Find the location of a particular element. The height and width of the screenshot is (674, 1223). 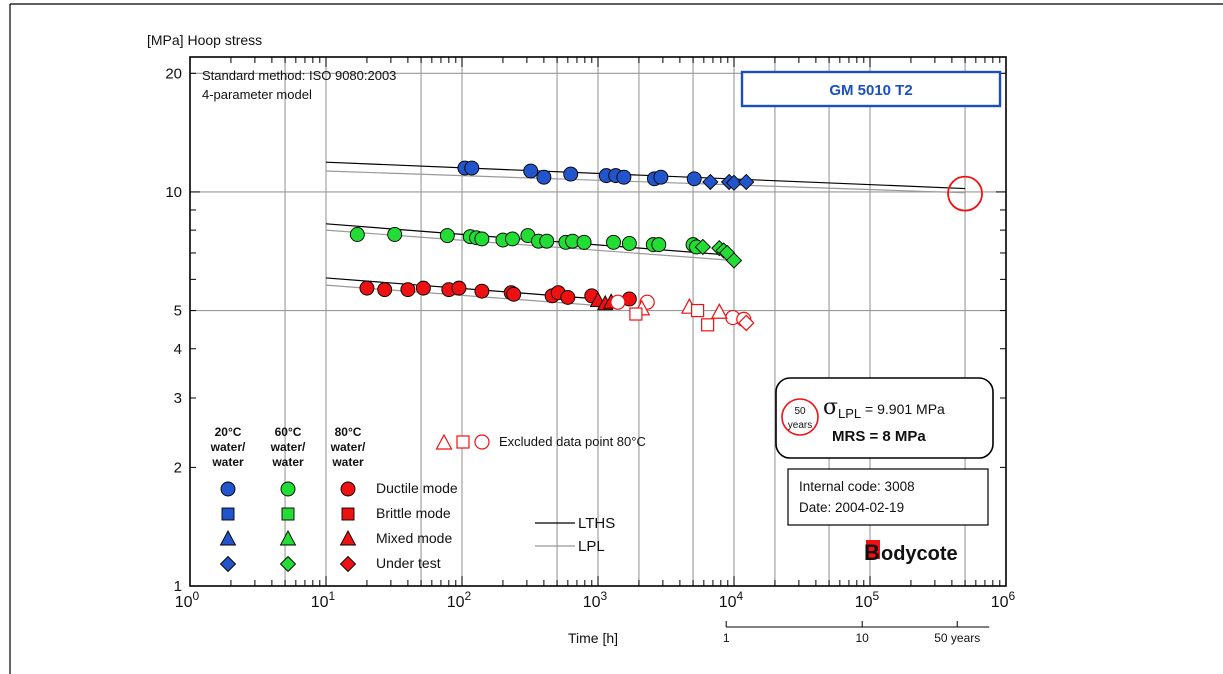

legend-excluded-circle is located at coordinates (482, 442).